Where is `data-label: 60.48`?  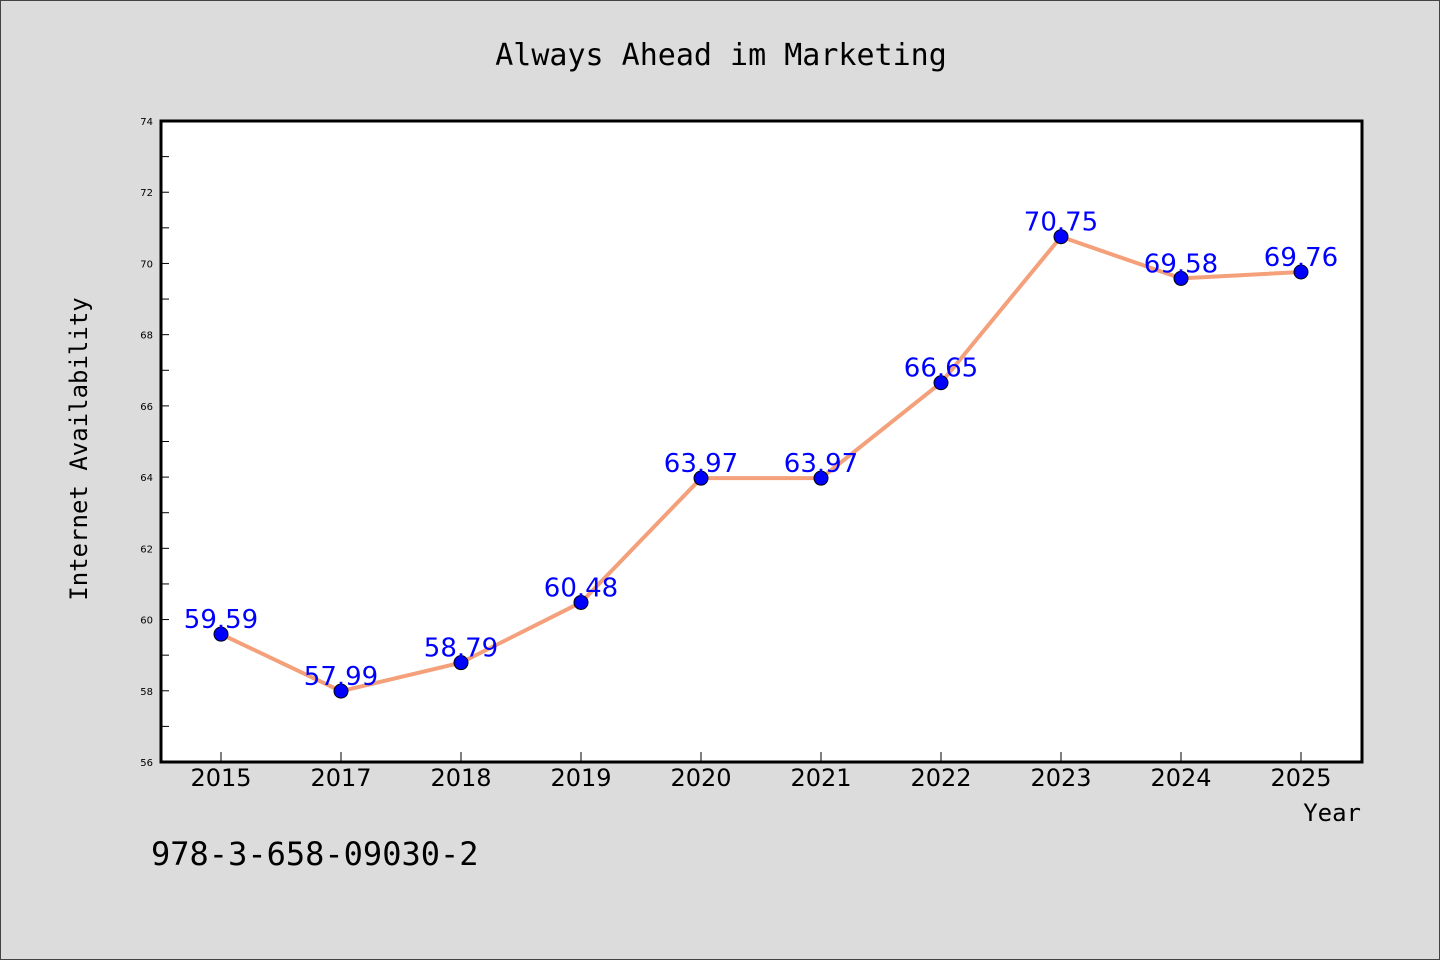
data-label: 60.48 is located at coordinates (581, 588).